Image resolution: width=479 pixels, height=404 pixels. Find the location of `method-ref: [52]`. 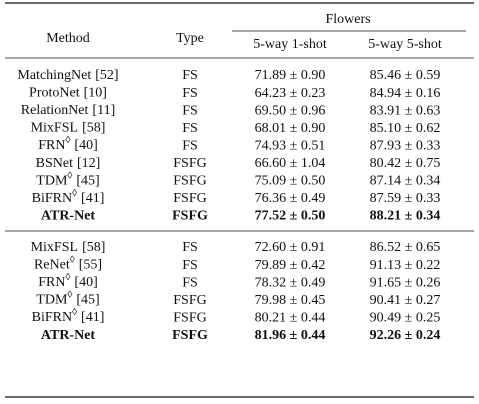

method-ref: [52] is located at coordinates (106, 75).